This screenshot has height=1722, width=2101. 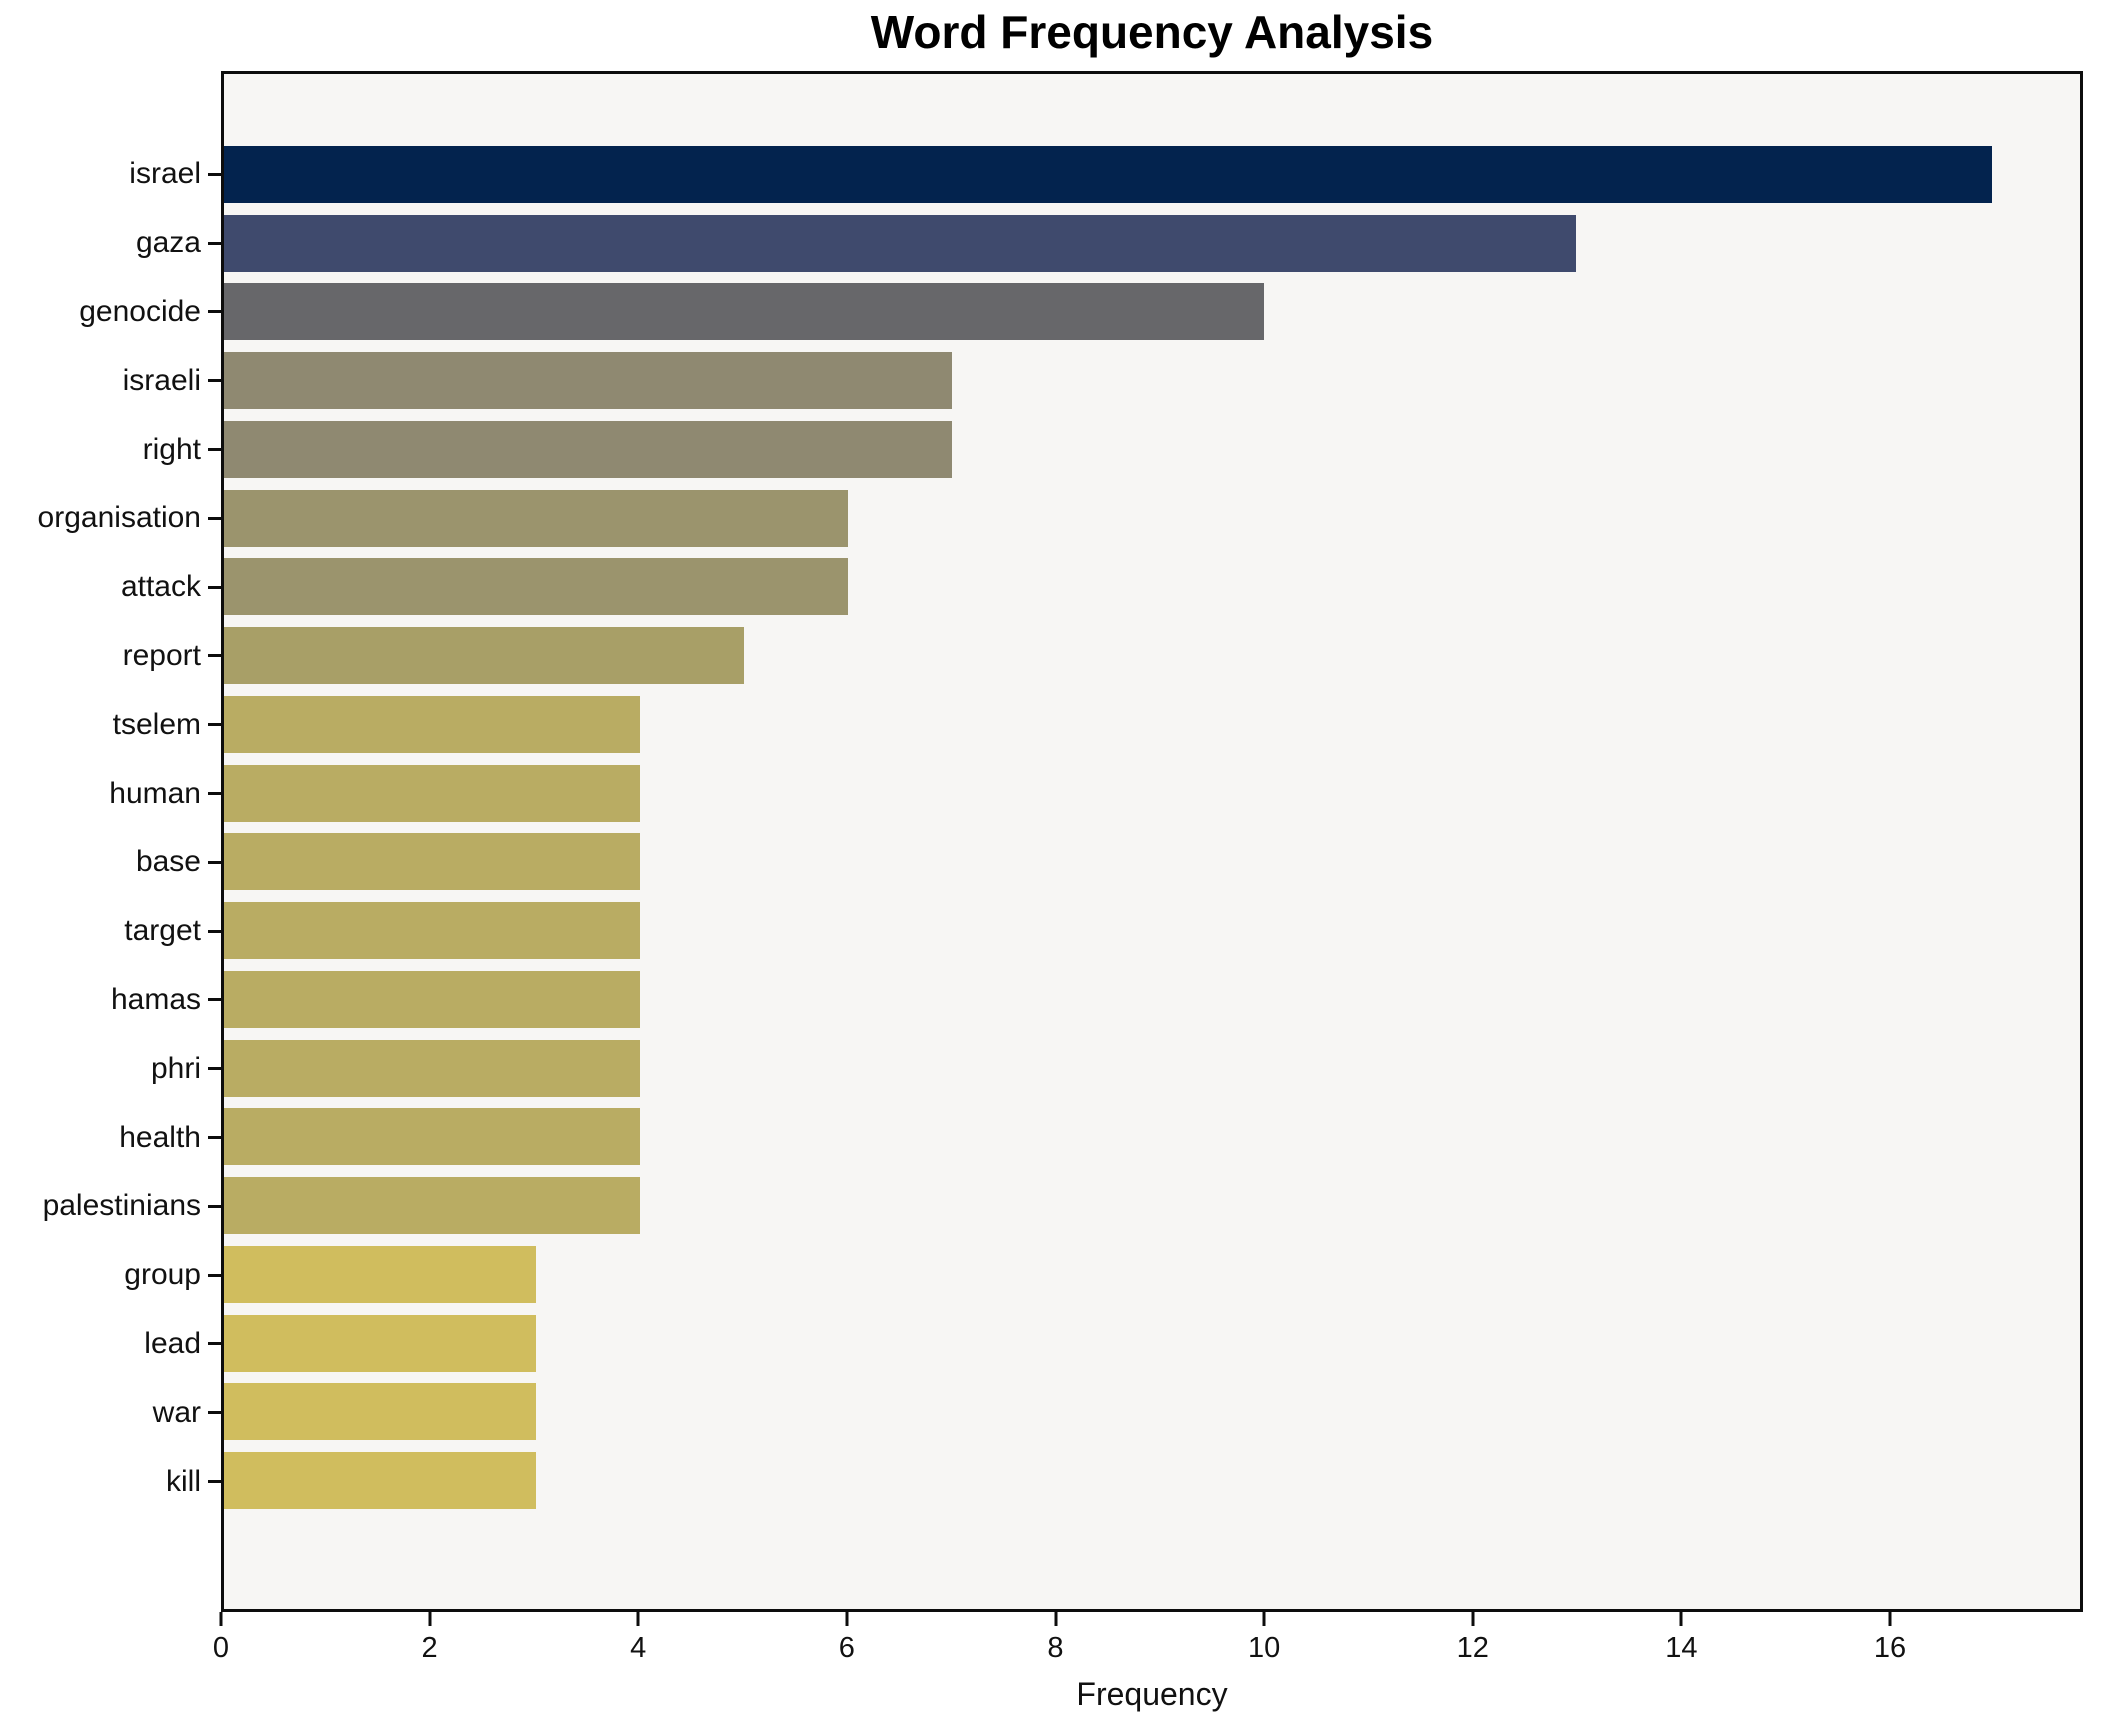 I want to click on y-row: phri, so click(x=110, y=1068).